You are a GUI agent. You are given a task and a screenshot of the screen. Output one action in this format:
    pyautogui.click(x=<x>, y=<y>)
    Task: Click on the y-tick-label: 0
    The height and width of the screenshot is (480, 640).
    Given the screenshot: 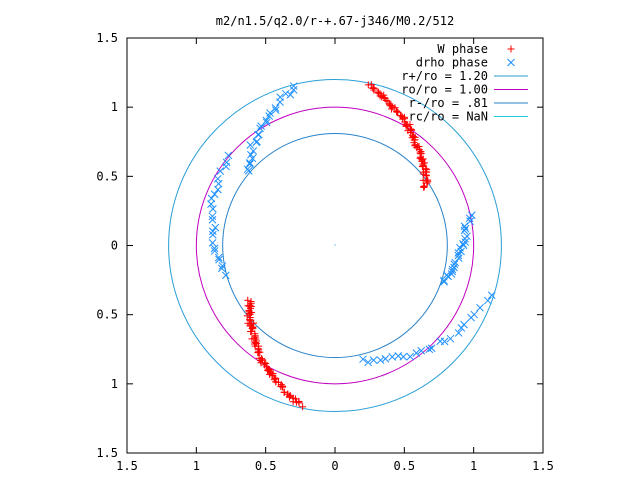 What is the action you would take?
    pyautogui.click(x=114, y=246)
    